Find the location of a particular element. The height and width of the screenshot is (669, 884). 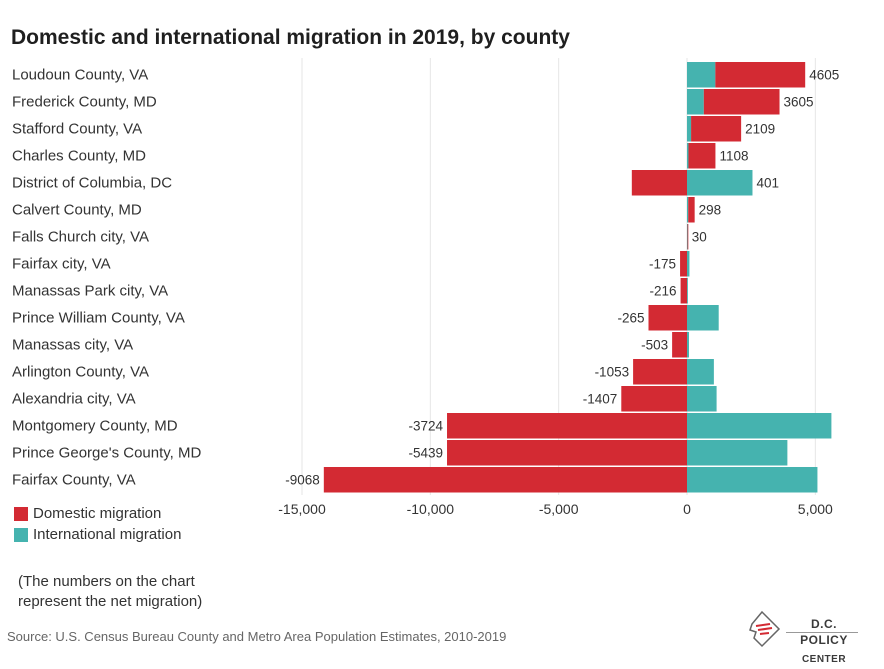

legend-item-international: International migration is located at coordinates (97, 534).